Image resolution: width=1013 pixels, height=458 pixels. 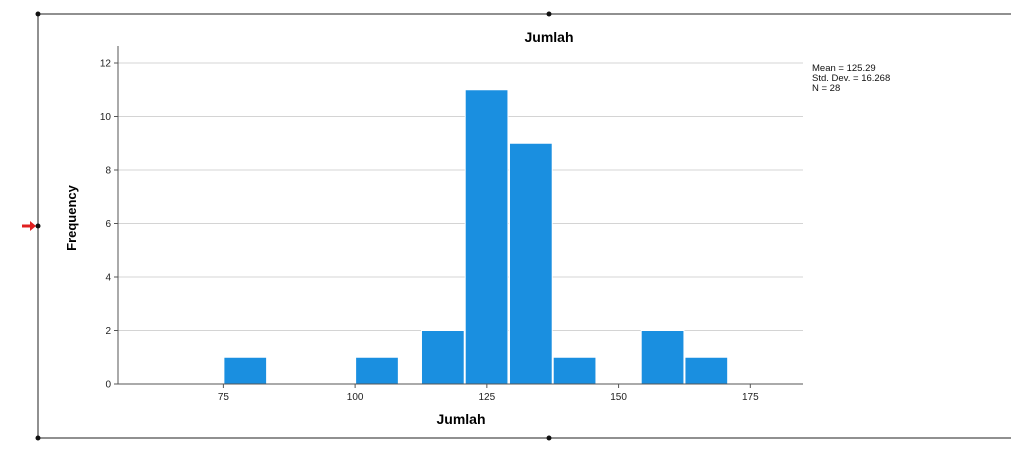 What do you see at coordinates (549, 14) in the screenshot?
I see `frame-handle-top-middle` at bounding box center [549, 14].